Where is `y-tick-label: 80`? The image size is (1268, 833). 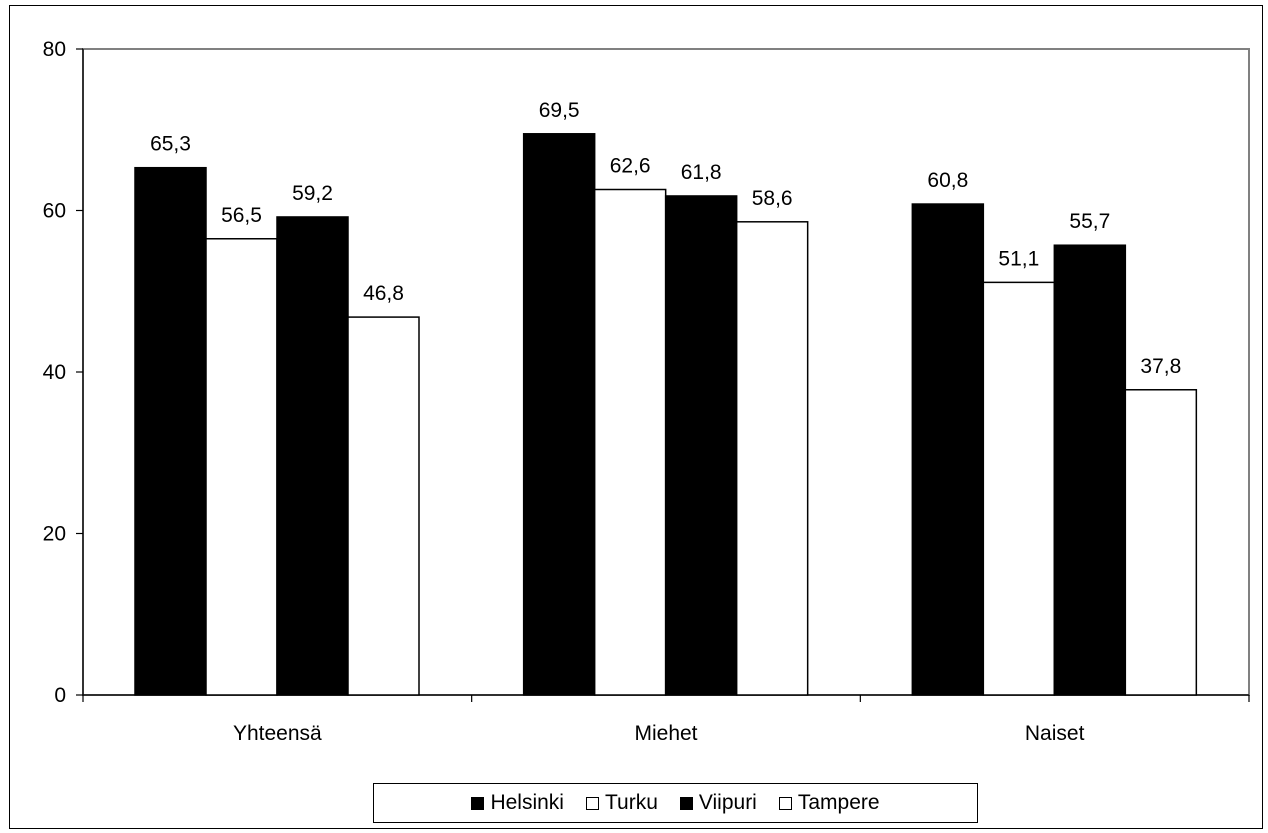 y-tick-label: 80 is located at coordinates (54, 49).